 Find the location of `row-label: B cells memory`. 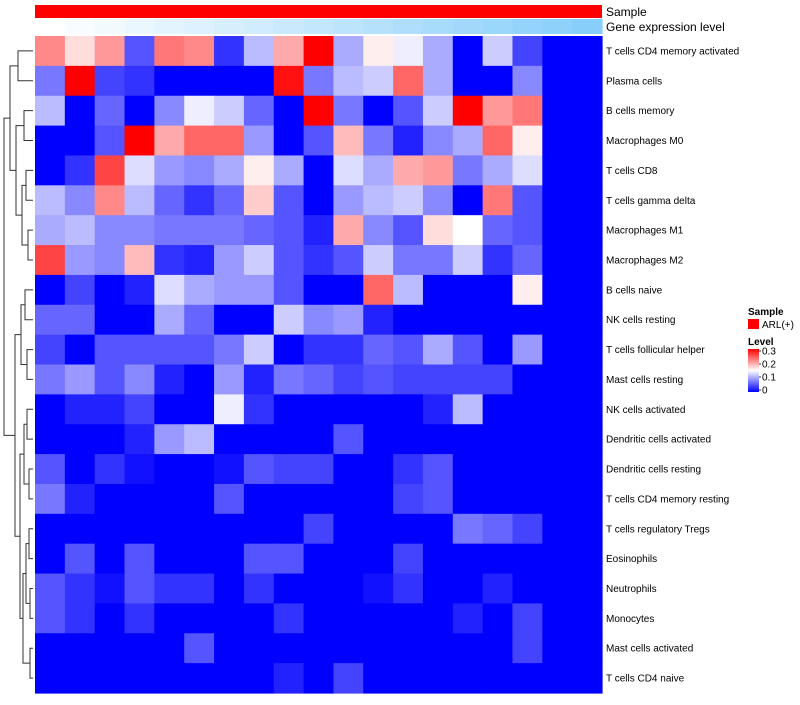

row-label: B cells memory is located at coordinates (640, 111).